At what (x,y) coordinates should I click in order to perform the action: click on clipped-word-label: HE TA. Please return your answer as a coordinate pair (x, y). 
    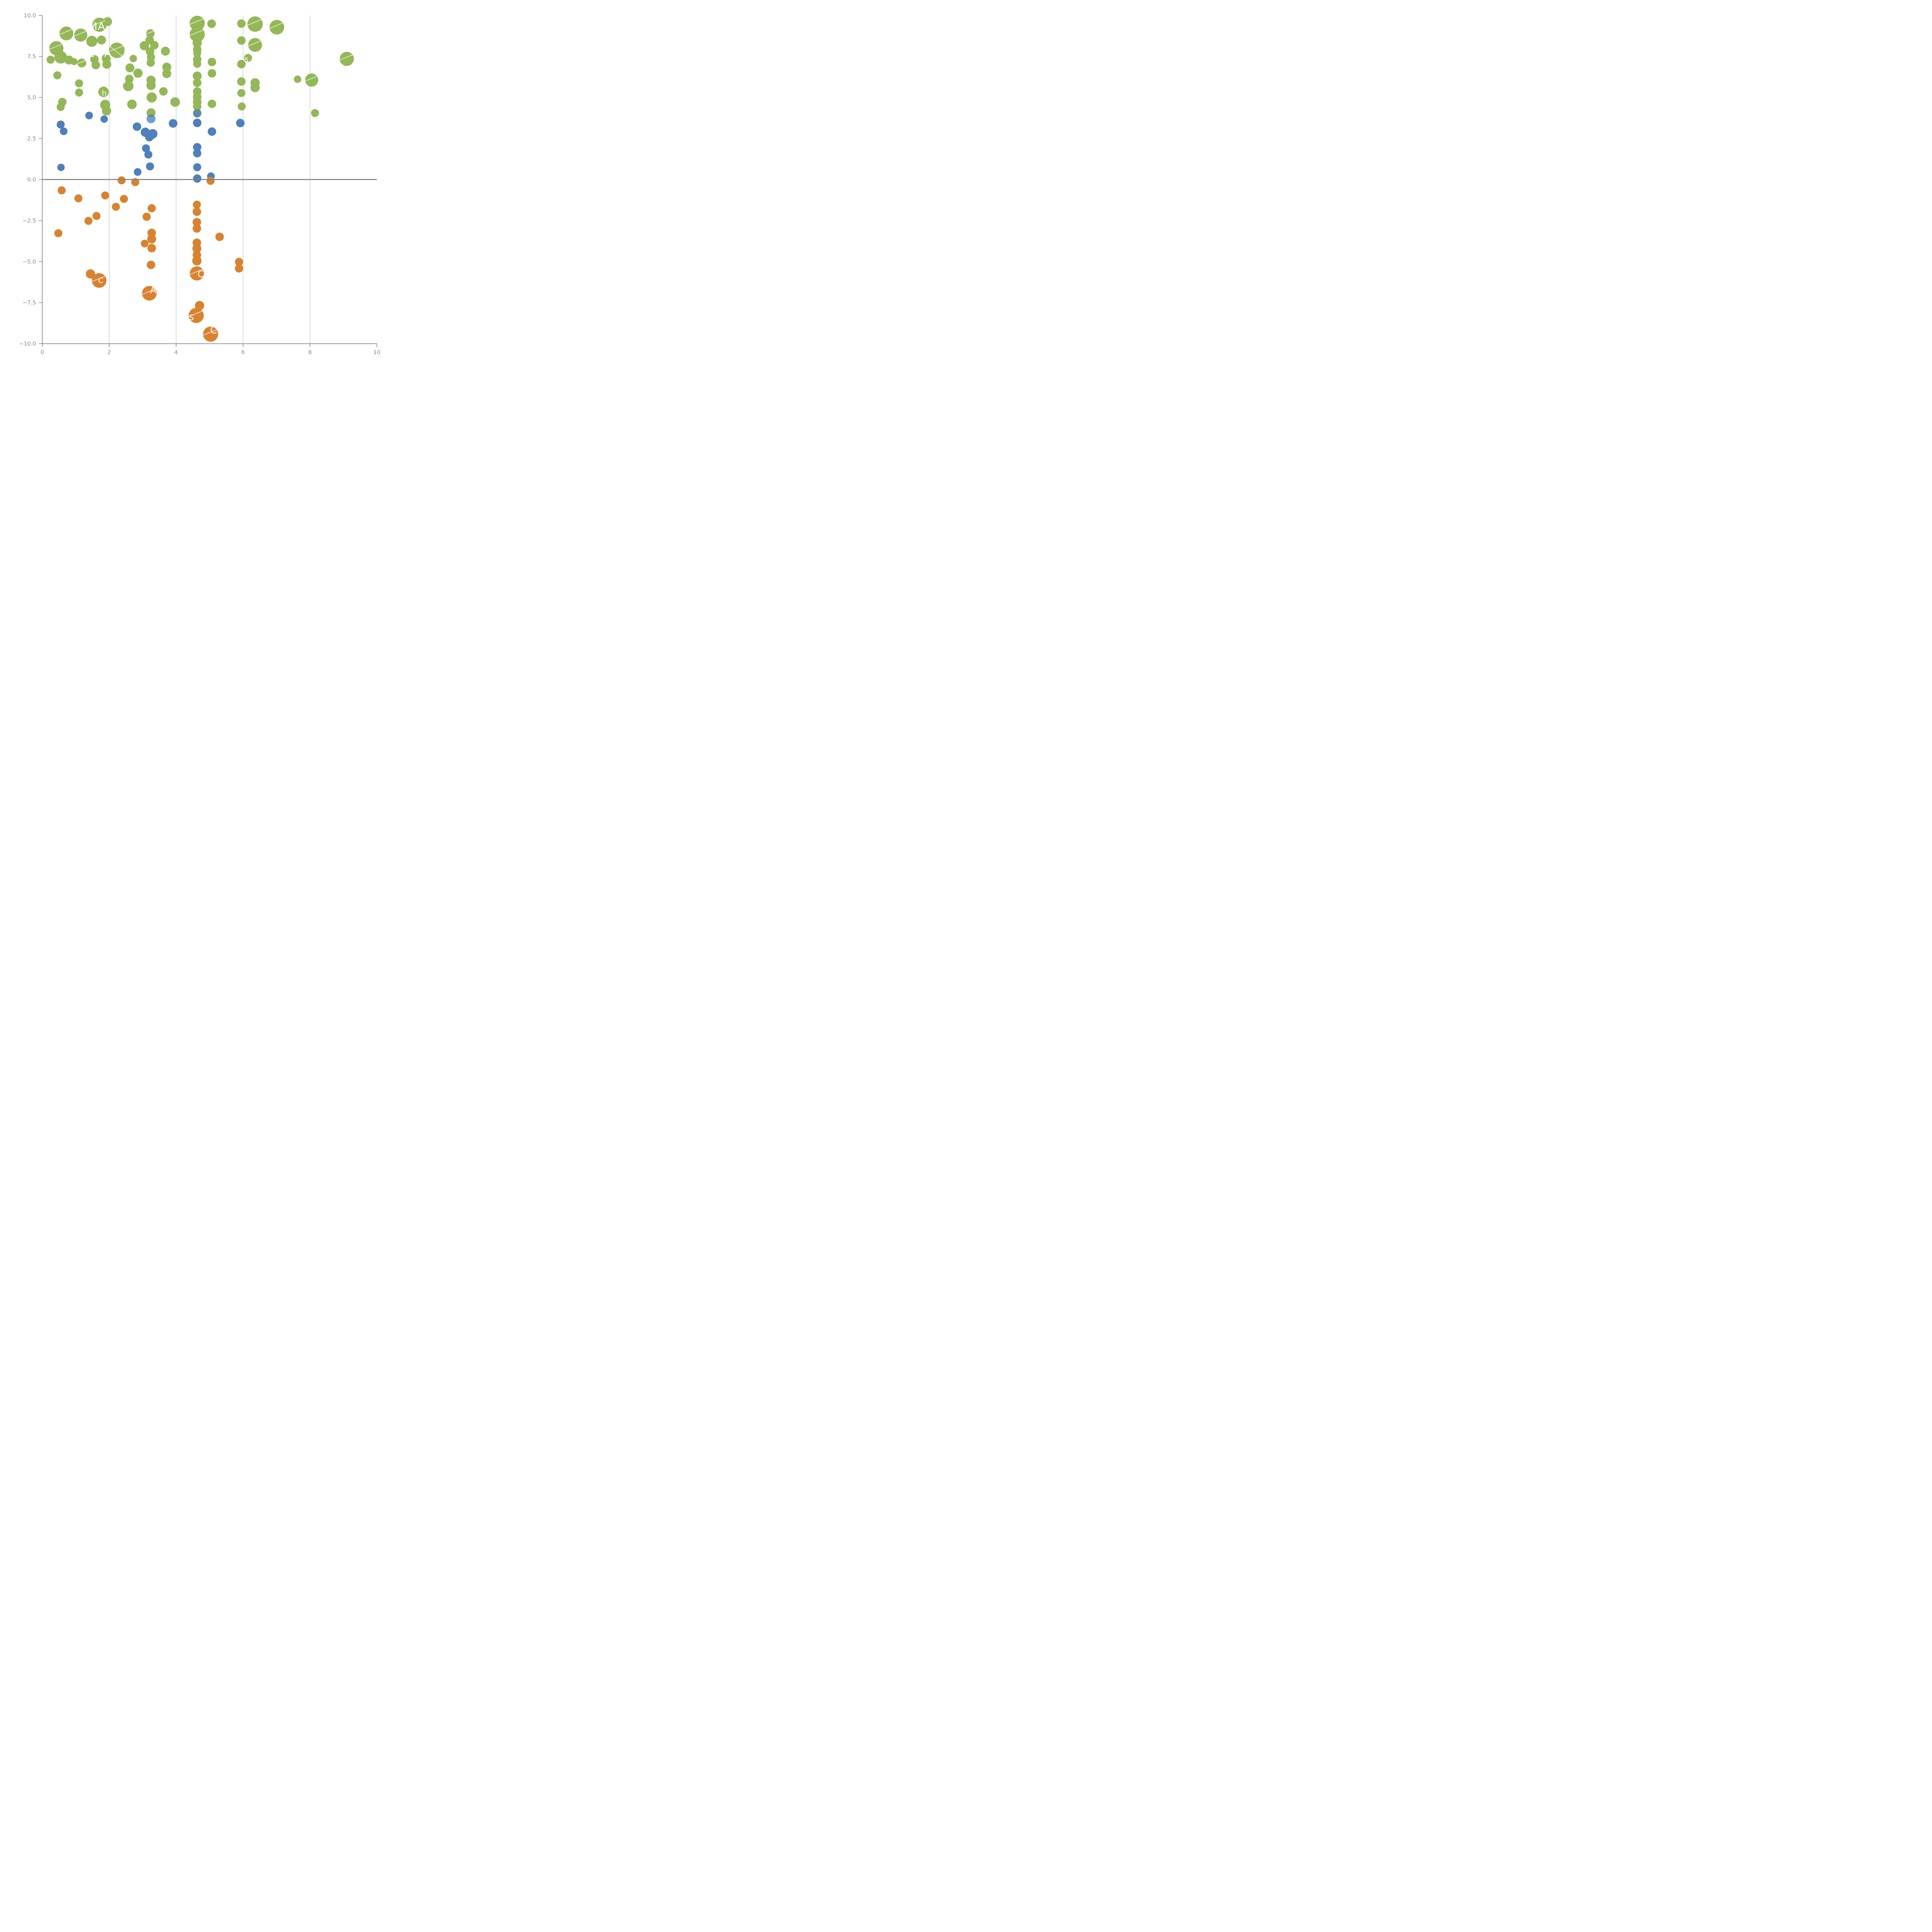
    Looking at the image, I should click on (96, 54).